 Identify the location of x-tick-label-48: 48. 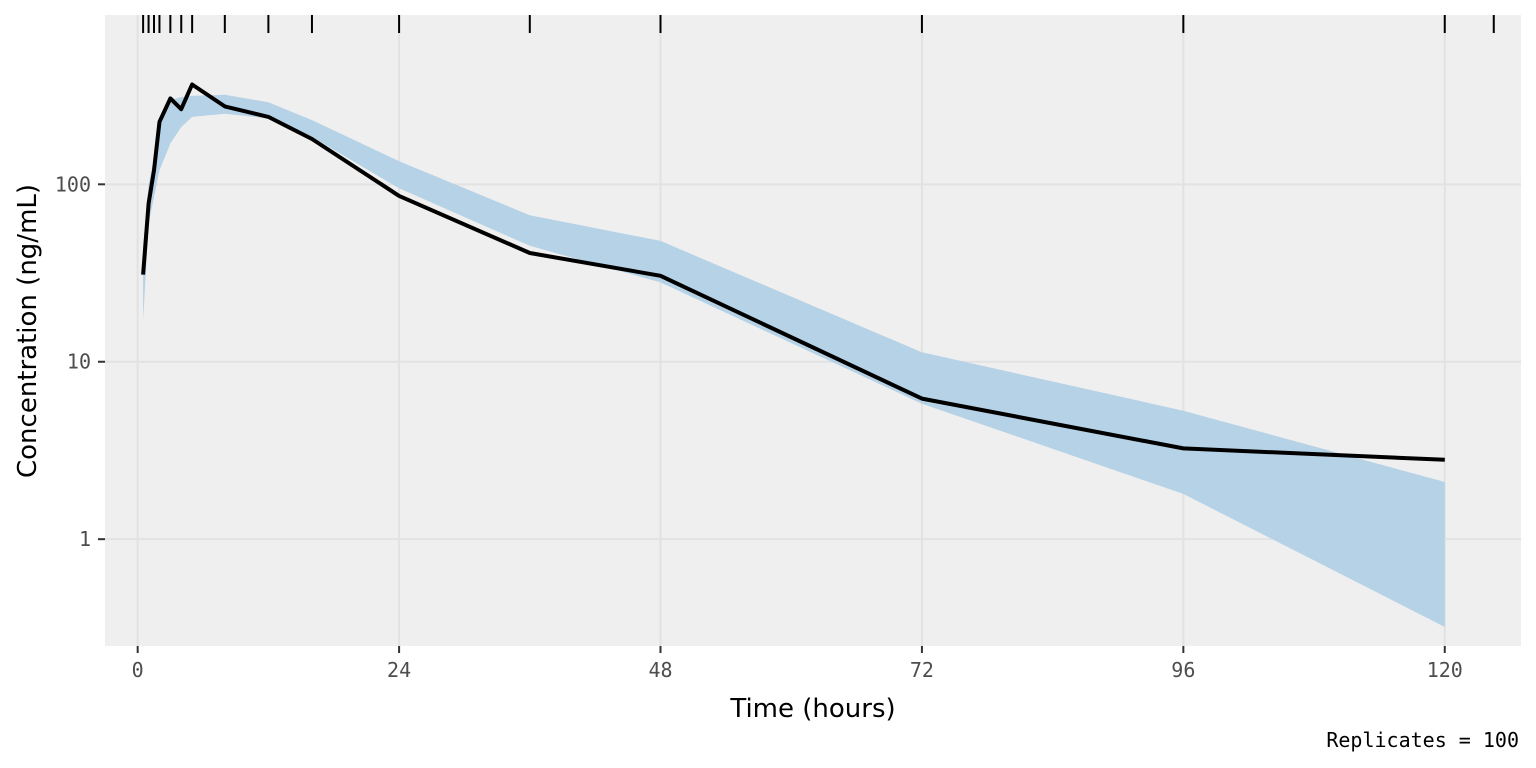
(660, 670).